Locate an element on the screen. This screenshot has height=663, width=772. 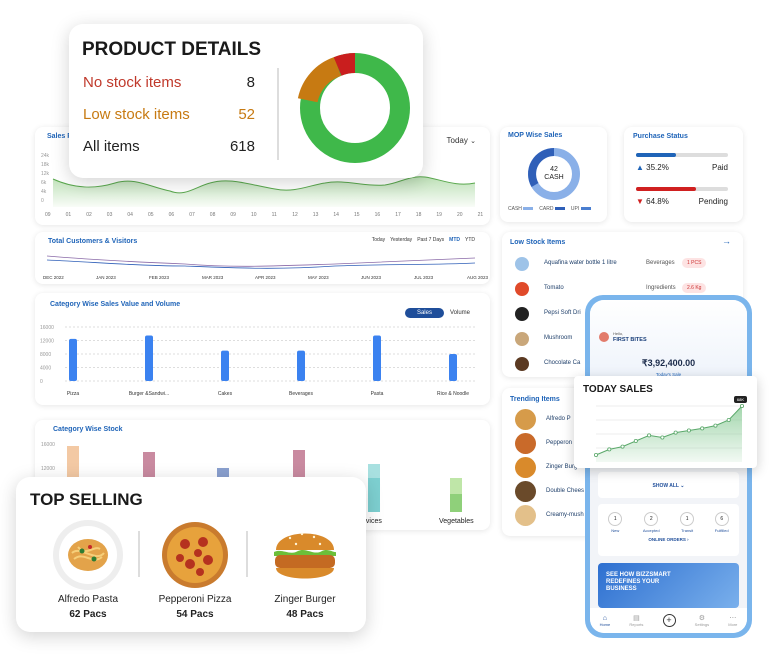
nav-item-reports: ▤ Reports is located at coordinates (636, 620).